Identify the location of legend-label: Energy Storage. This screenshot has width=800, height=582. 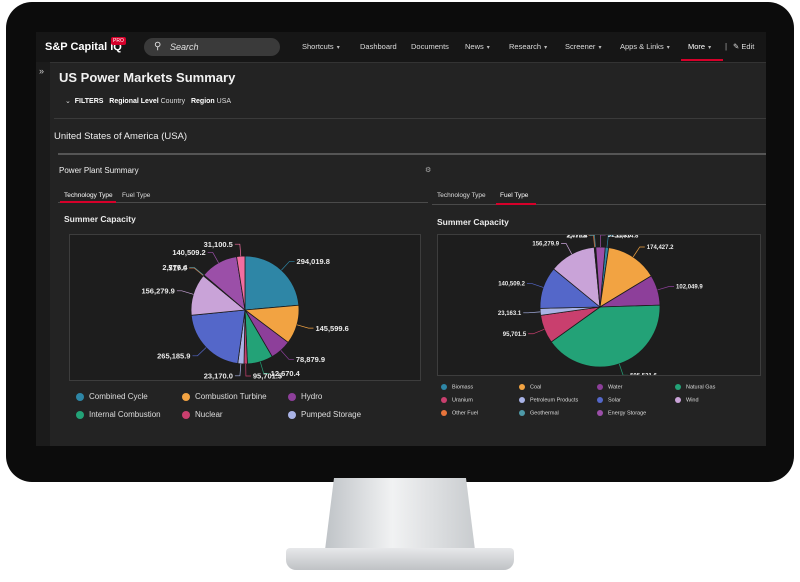
(627, 413).